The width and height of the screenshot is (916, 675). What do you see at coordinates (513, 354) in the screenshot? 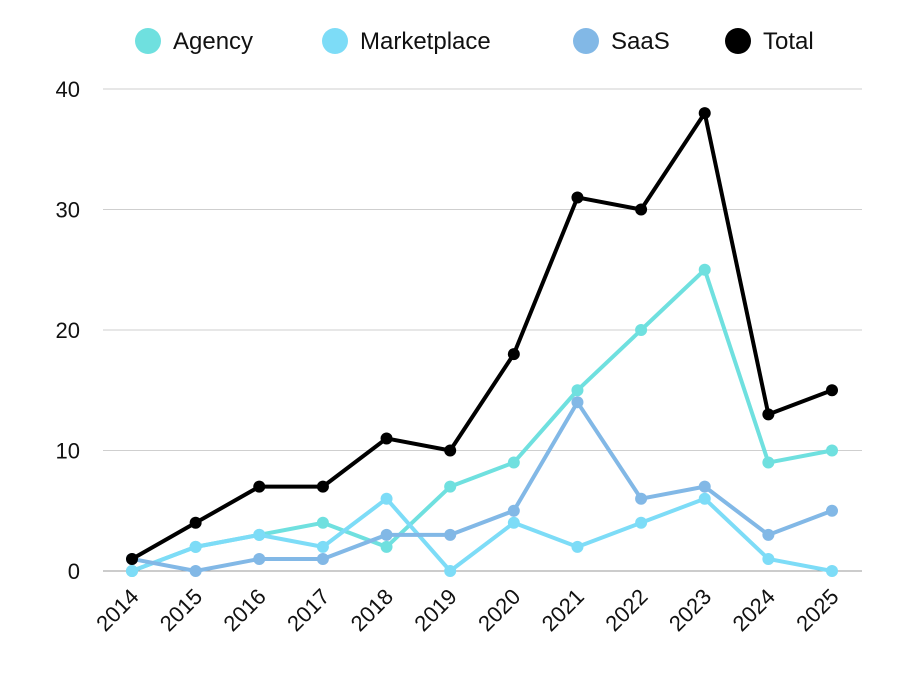
I see `data-point-total-2020` at bounding box center [513, 354].